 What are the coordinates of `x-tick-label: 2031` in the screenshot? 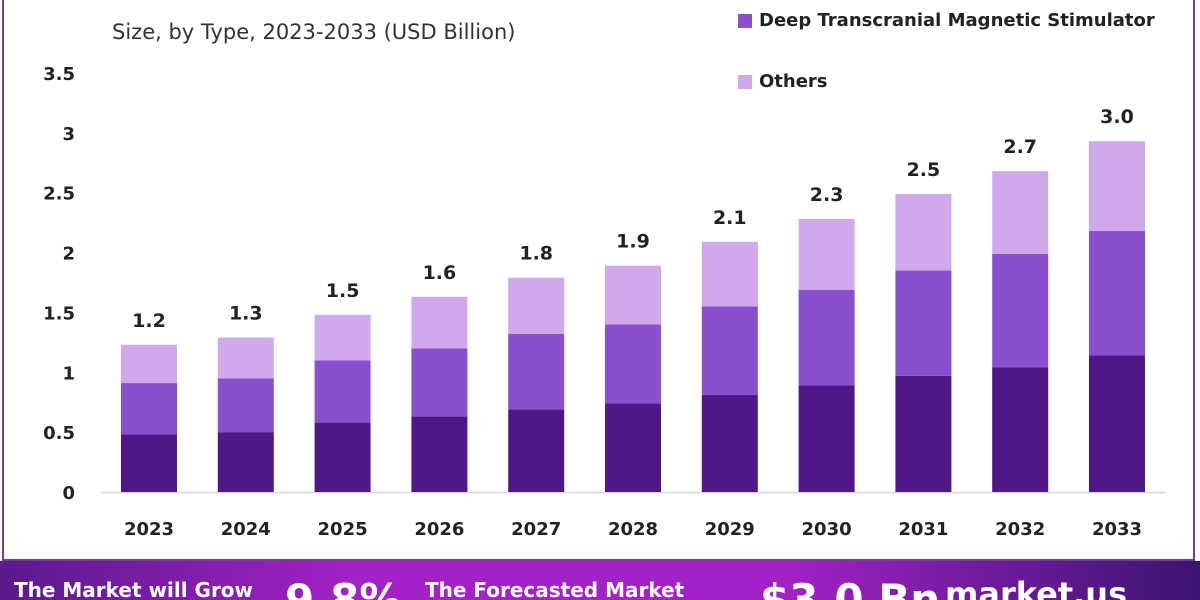 It's located at (923, 529).